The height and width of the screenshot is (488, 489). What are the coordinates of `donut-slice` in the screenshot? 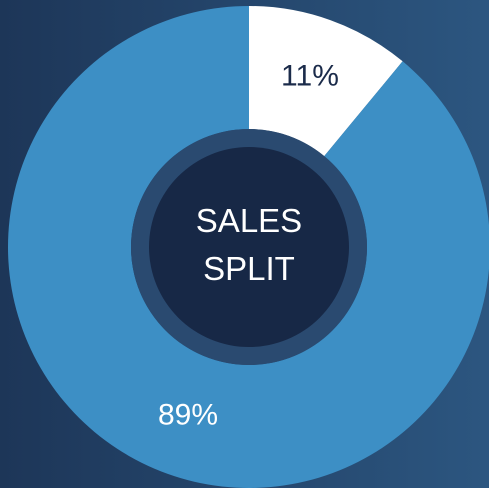 It's located at (326, 81).